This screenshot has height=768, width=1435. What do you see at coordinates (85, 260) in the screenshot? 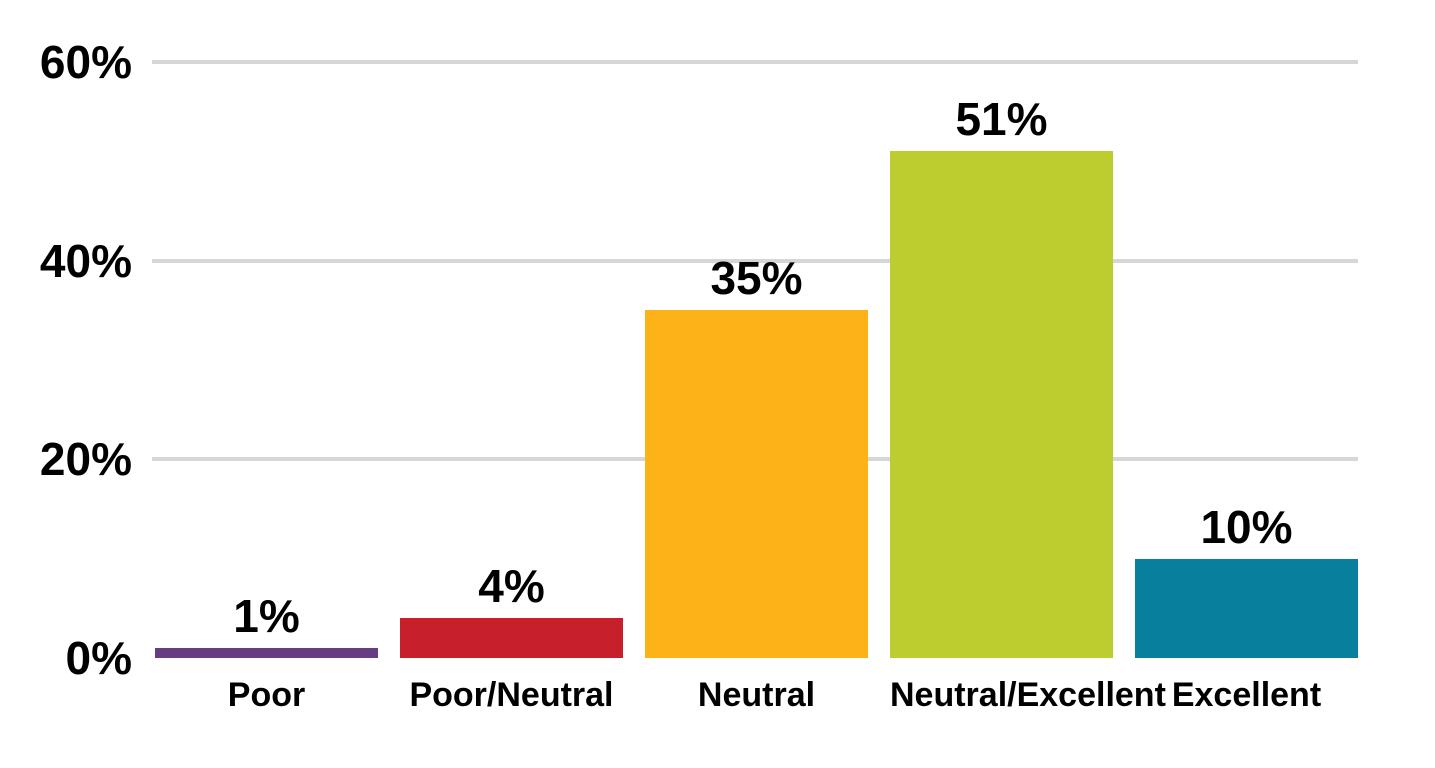
I see `y-tick-label: 40%` at bounding box center [85, 260].